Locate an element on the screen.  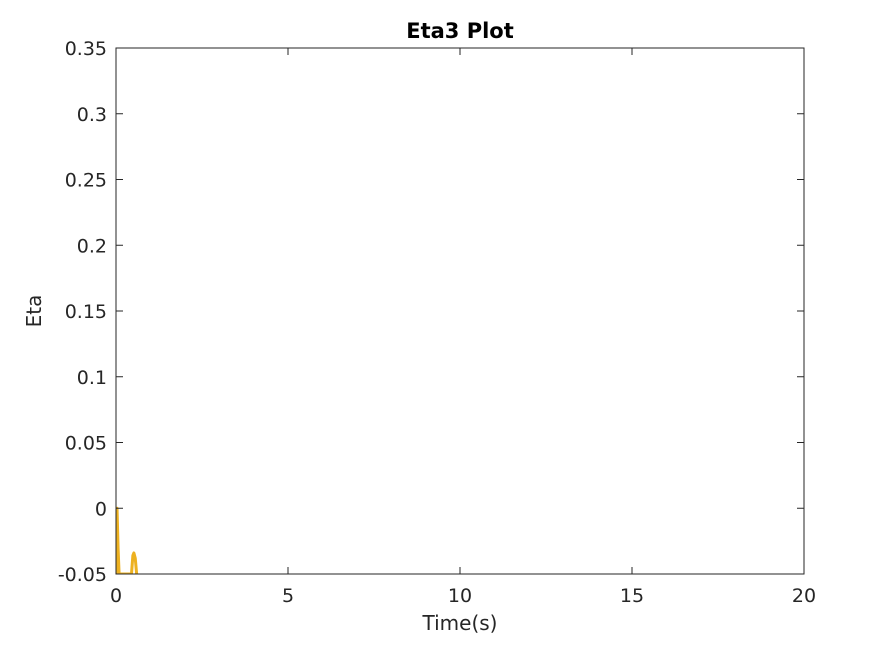
x-tick-label: 20 is located at coordinates (804, 596).